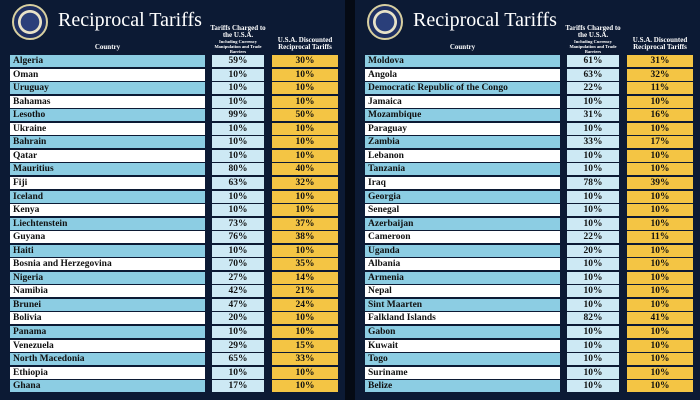 This screenshot has width=700, height=400. Describe the element at coordinates (107, 304) in the screenshot. I see `country-cell: Brunei` at that location.